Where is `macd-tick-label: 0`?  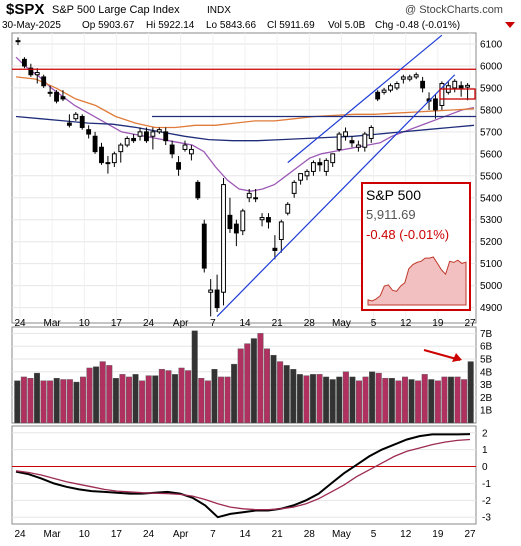 macd-tick-label: 0 is located at coordinates (485, 467).